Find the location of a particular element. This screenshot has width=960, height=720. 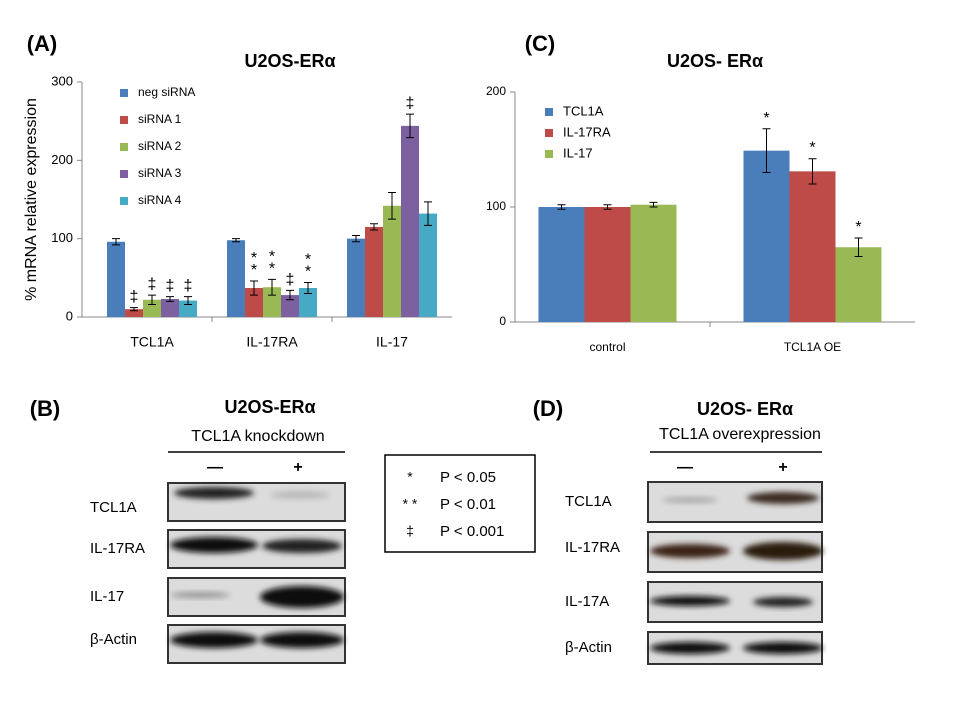

legend-text: P < 0.01 is located at coordinates (468, 504).